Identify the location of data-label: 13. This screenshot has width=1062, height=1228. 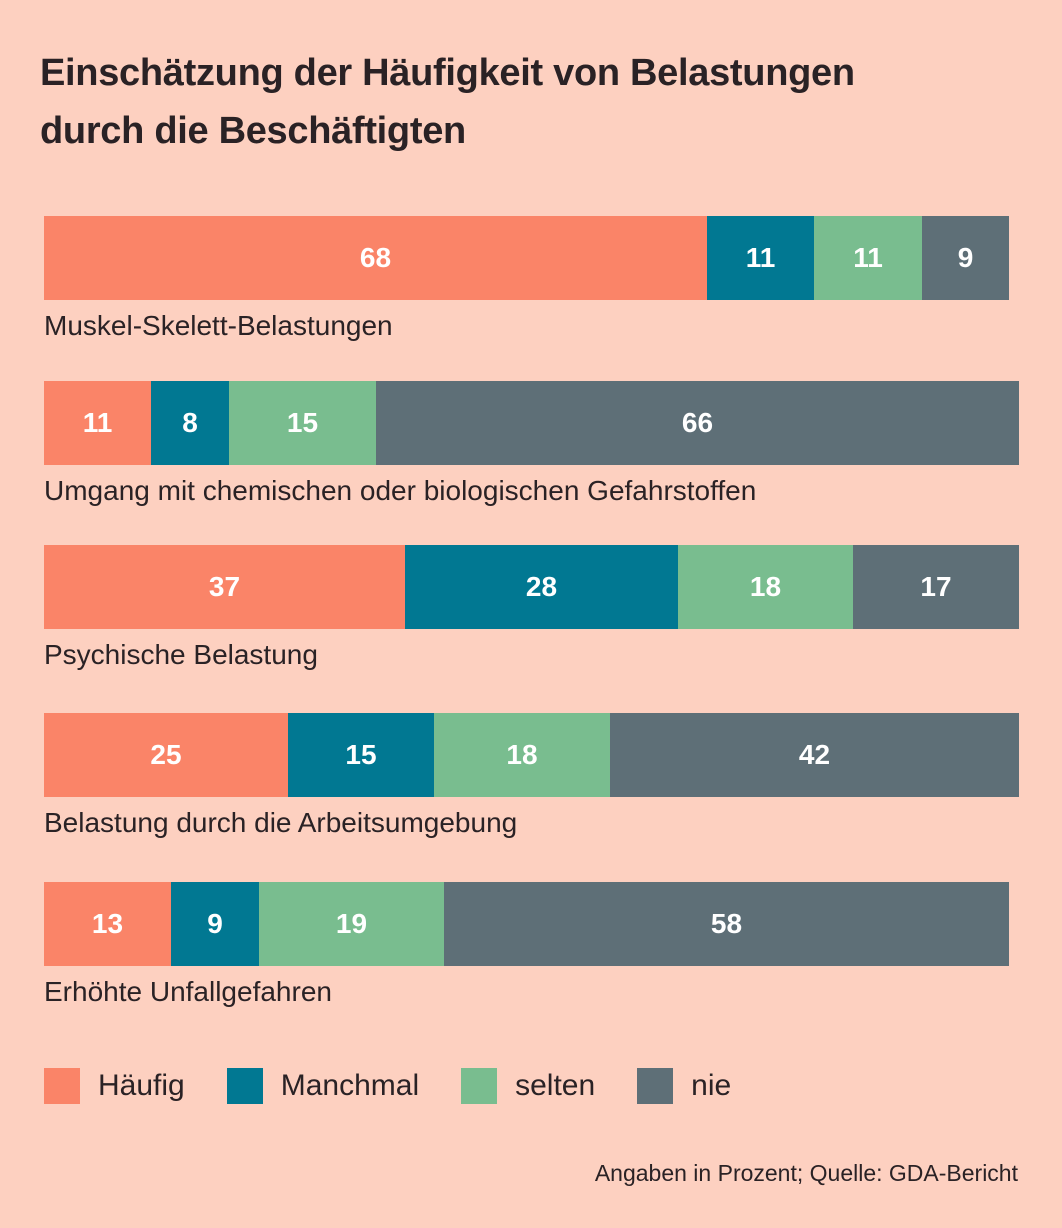
(107, 923).